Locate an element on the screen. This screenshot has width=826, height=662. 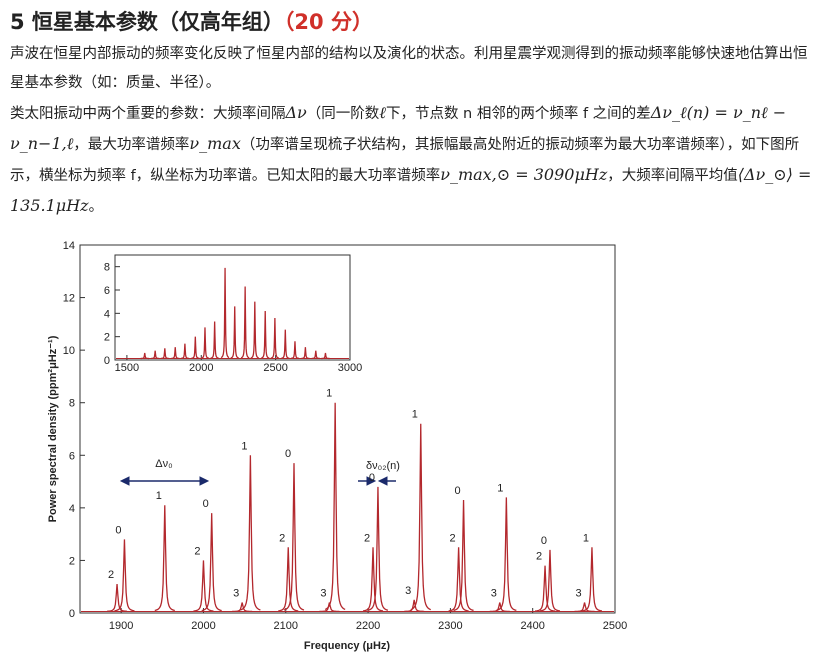
annotation-arrows is located at coordinates (257, 481).